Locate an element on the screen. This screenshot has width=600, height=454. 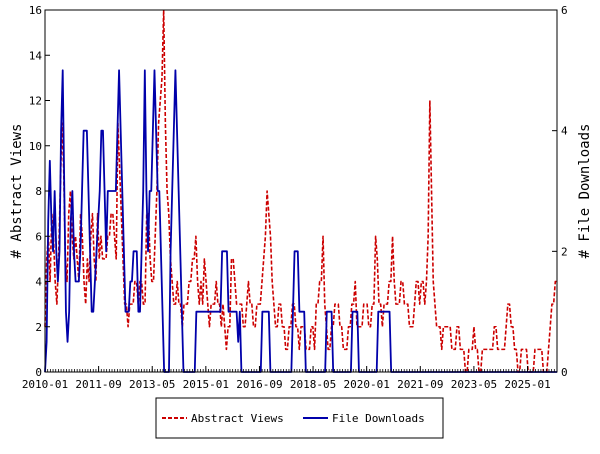
y-right-tick-label: 2 is located at coordinates (564, 251).